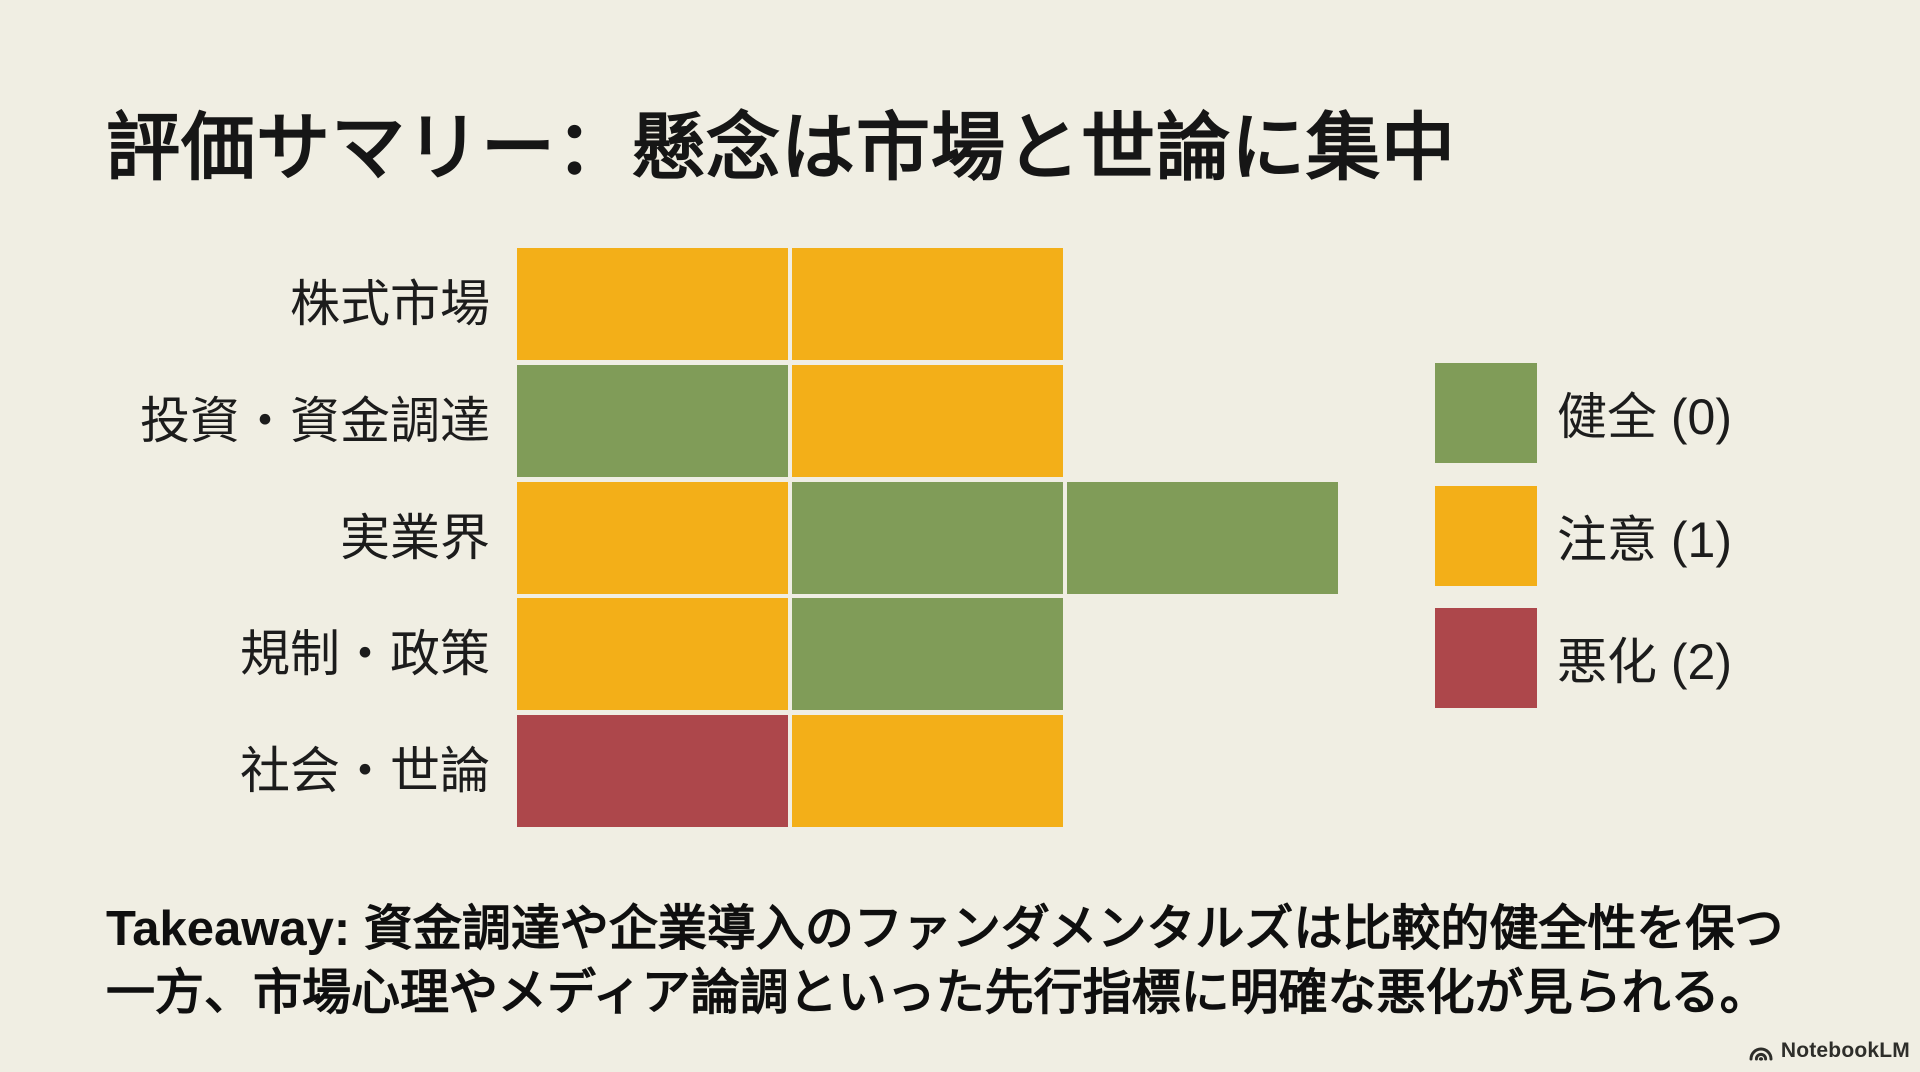 The height and width of the screenshot is (1072, 1920). I want to click on legend-label-healthy: 健全 (0), so click(1644, 417).